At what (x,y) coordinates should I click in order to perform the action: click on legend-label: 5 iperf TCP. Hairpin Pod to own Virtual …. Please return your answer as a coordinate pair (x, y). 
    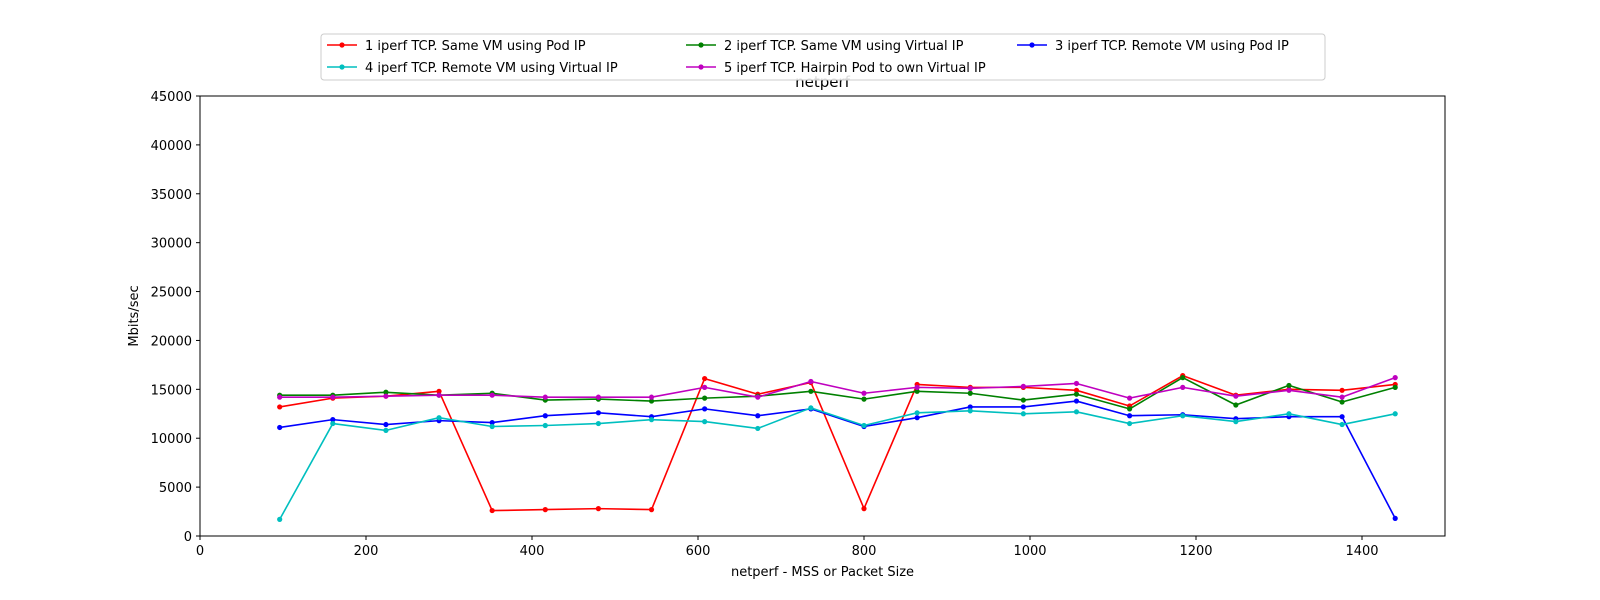
    Looking at the image, I should click on (855, 68).